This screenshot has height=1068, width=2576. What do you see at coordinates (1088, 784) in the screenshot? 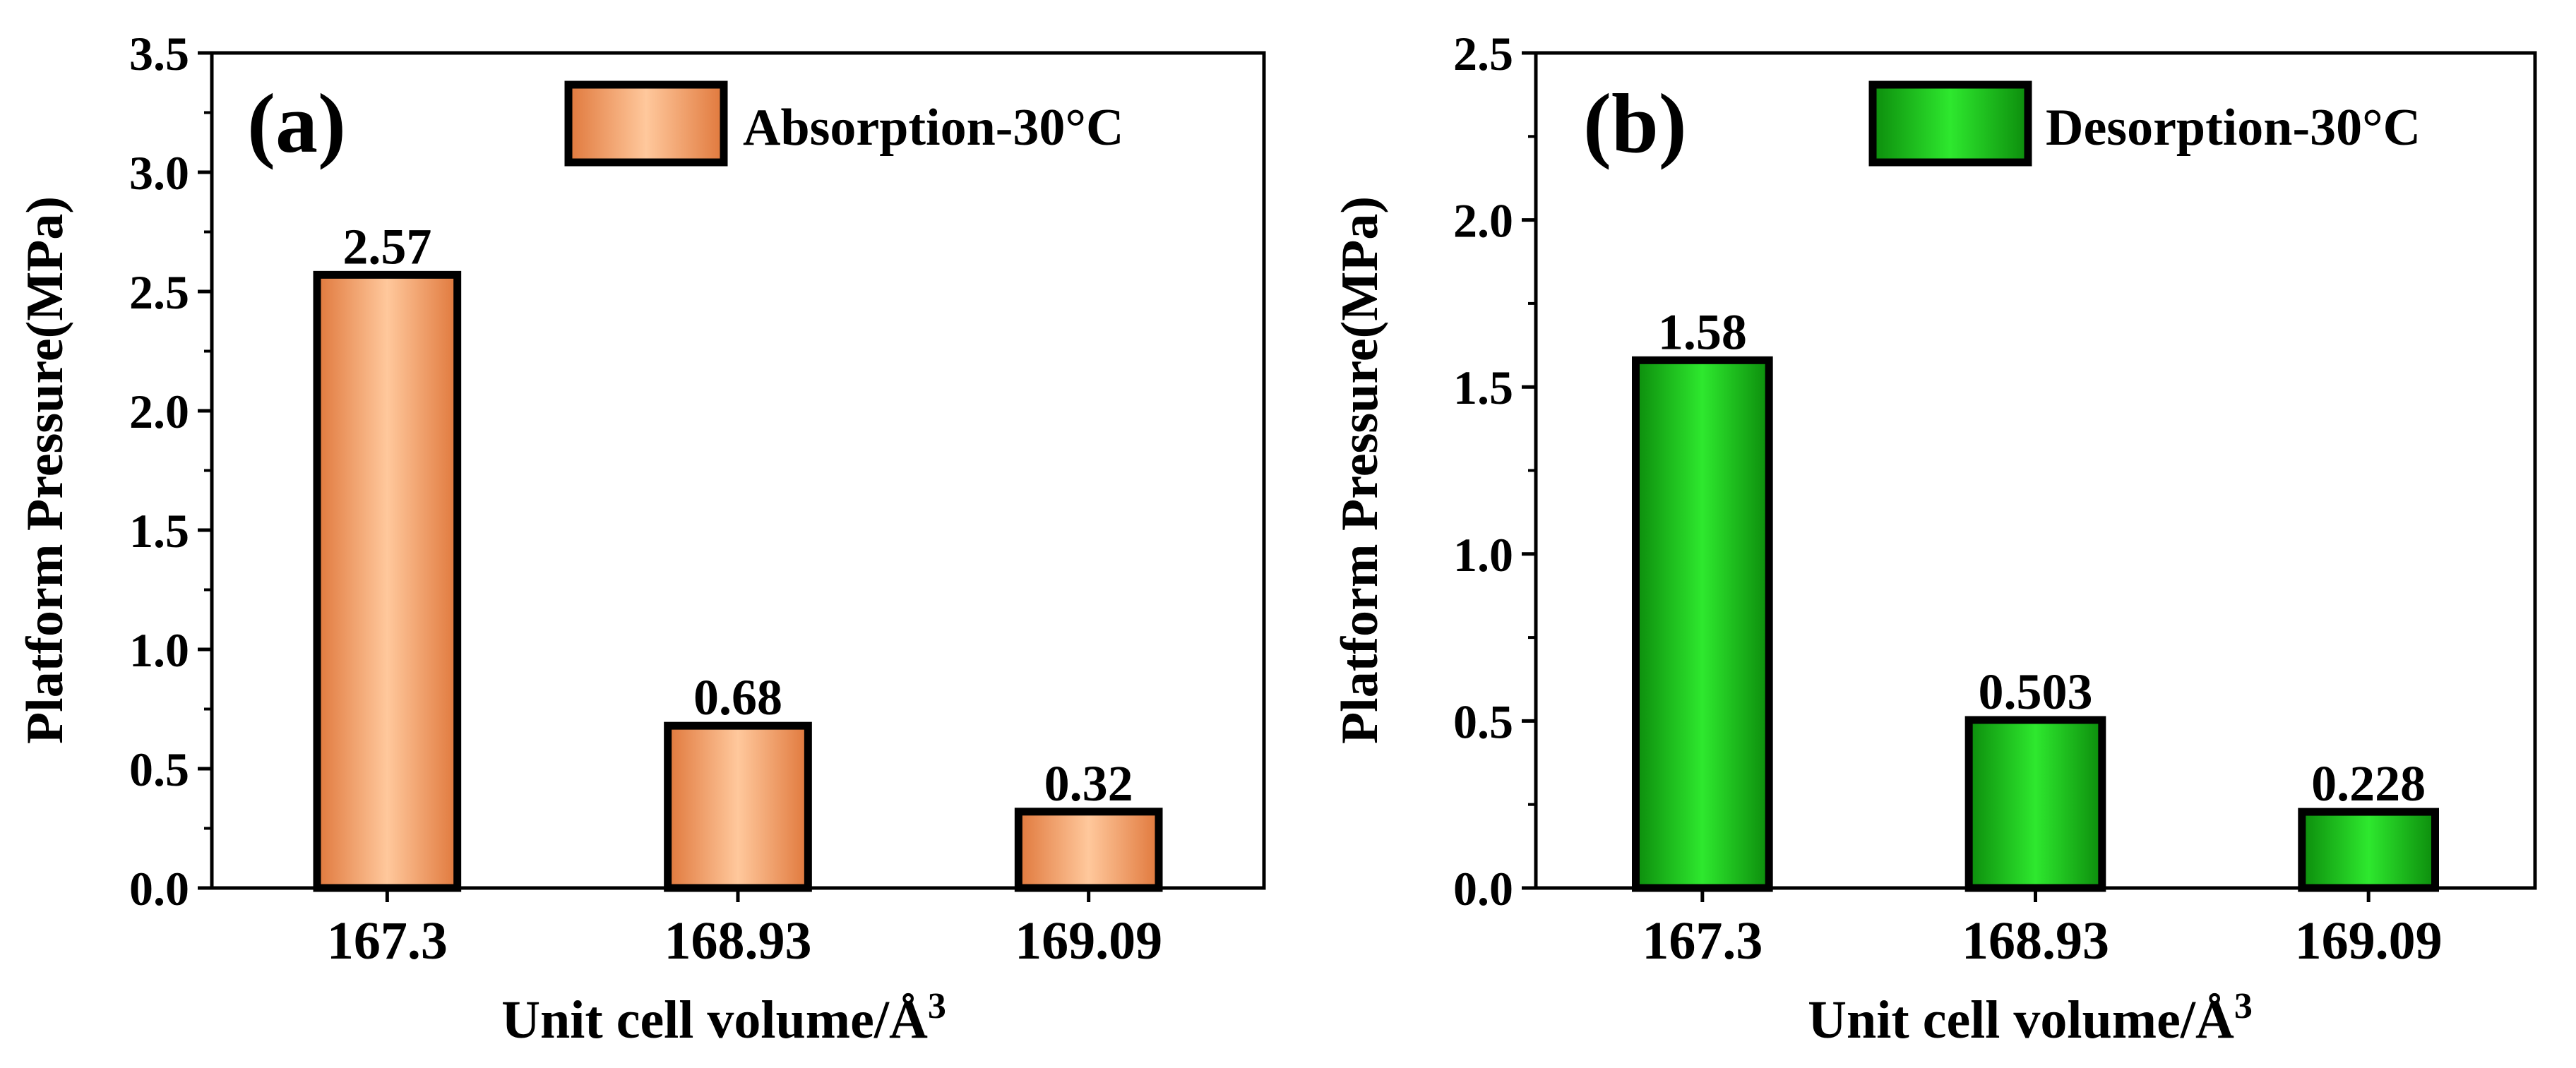
I see `bar-value-label: 0.32` at bounding box center [1088, 784].